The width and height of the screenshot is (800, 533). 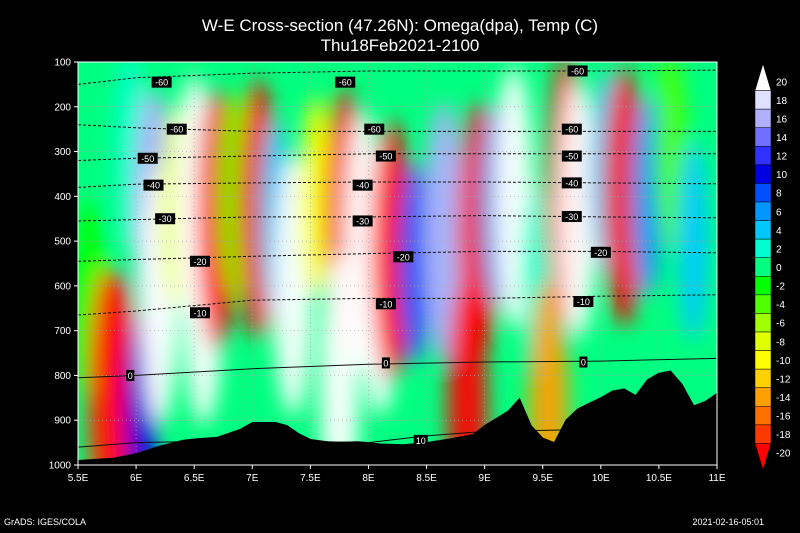 I want to click on colorbar-cap-bottom, so click(x=763, y=457).